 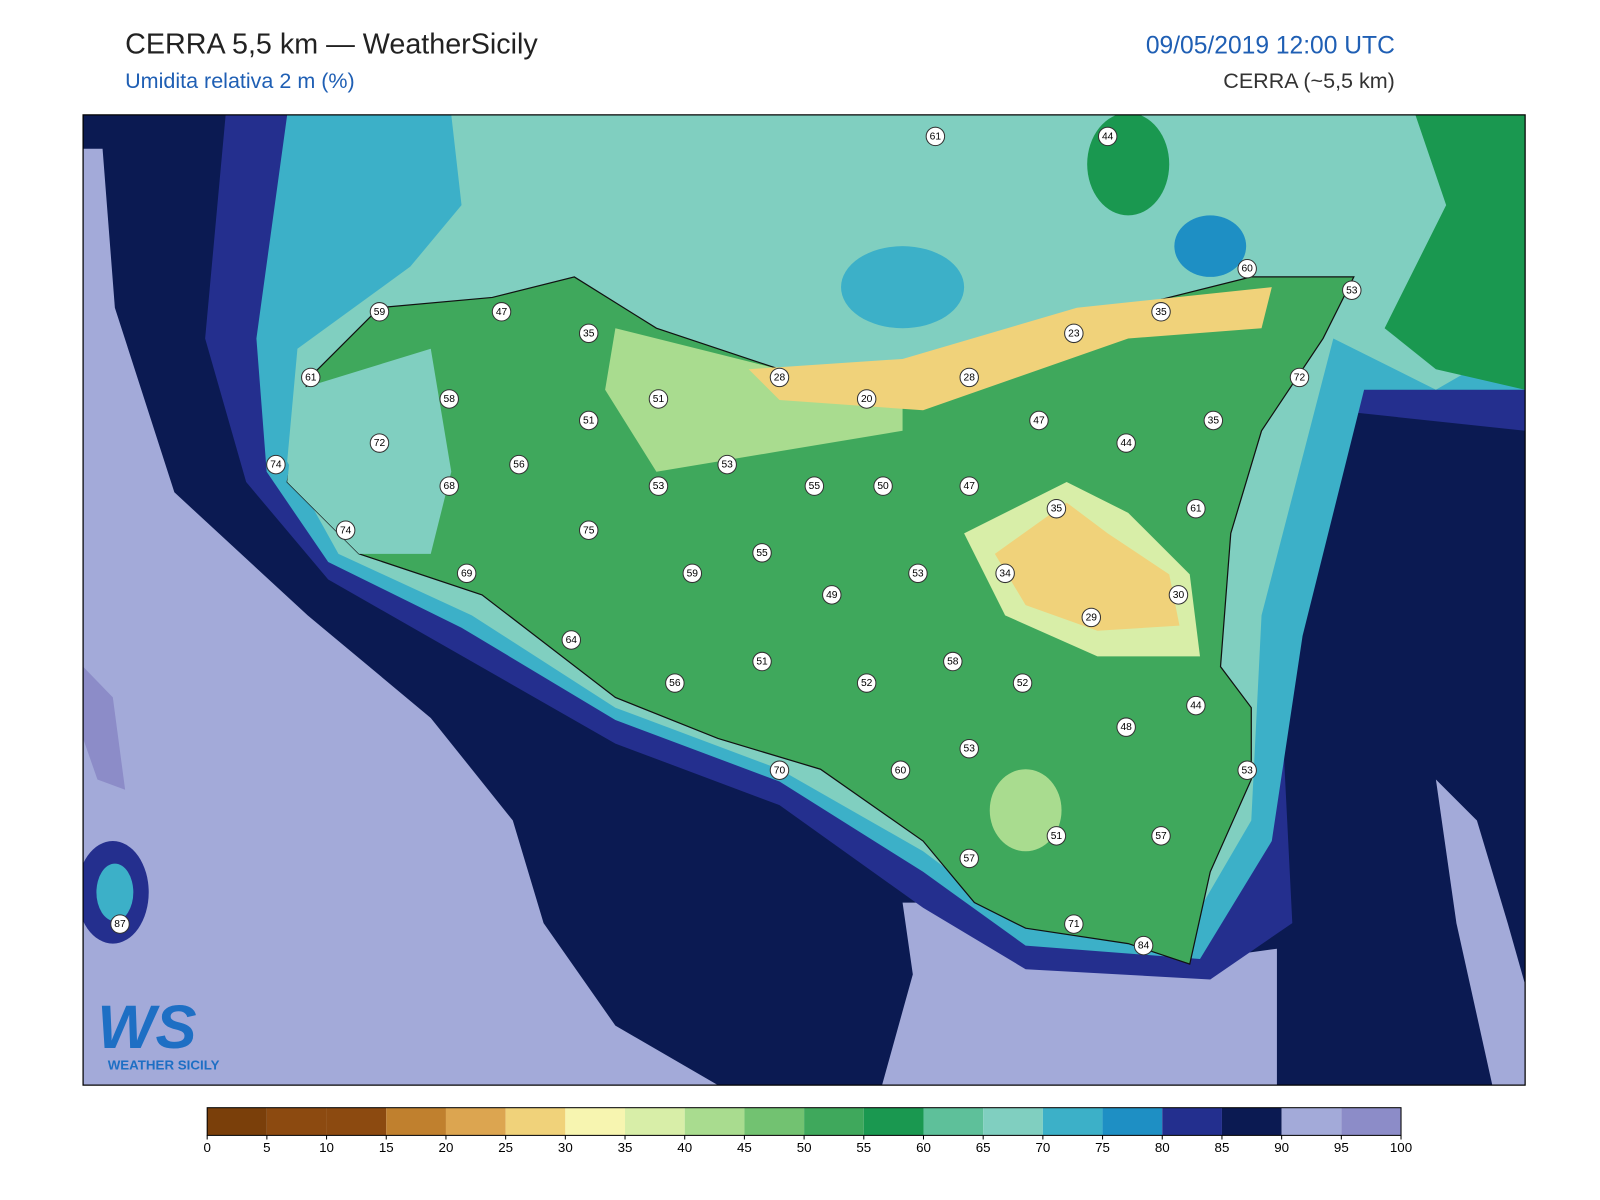 What do you see at coordinates (1299, 377) in the screenshot?
I see `station: 72` at bounding box center [1299, 377].